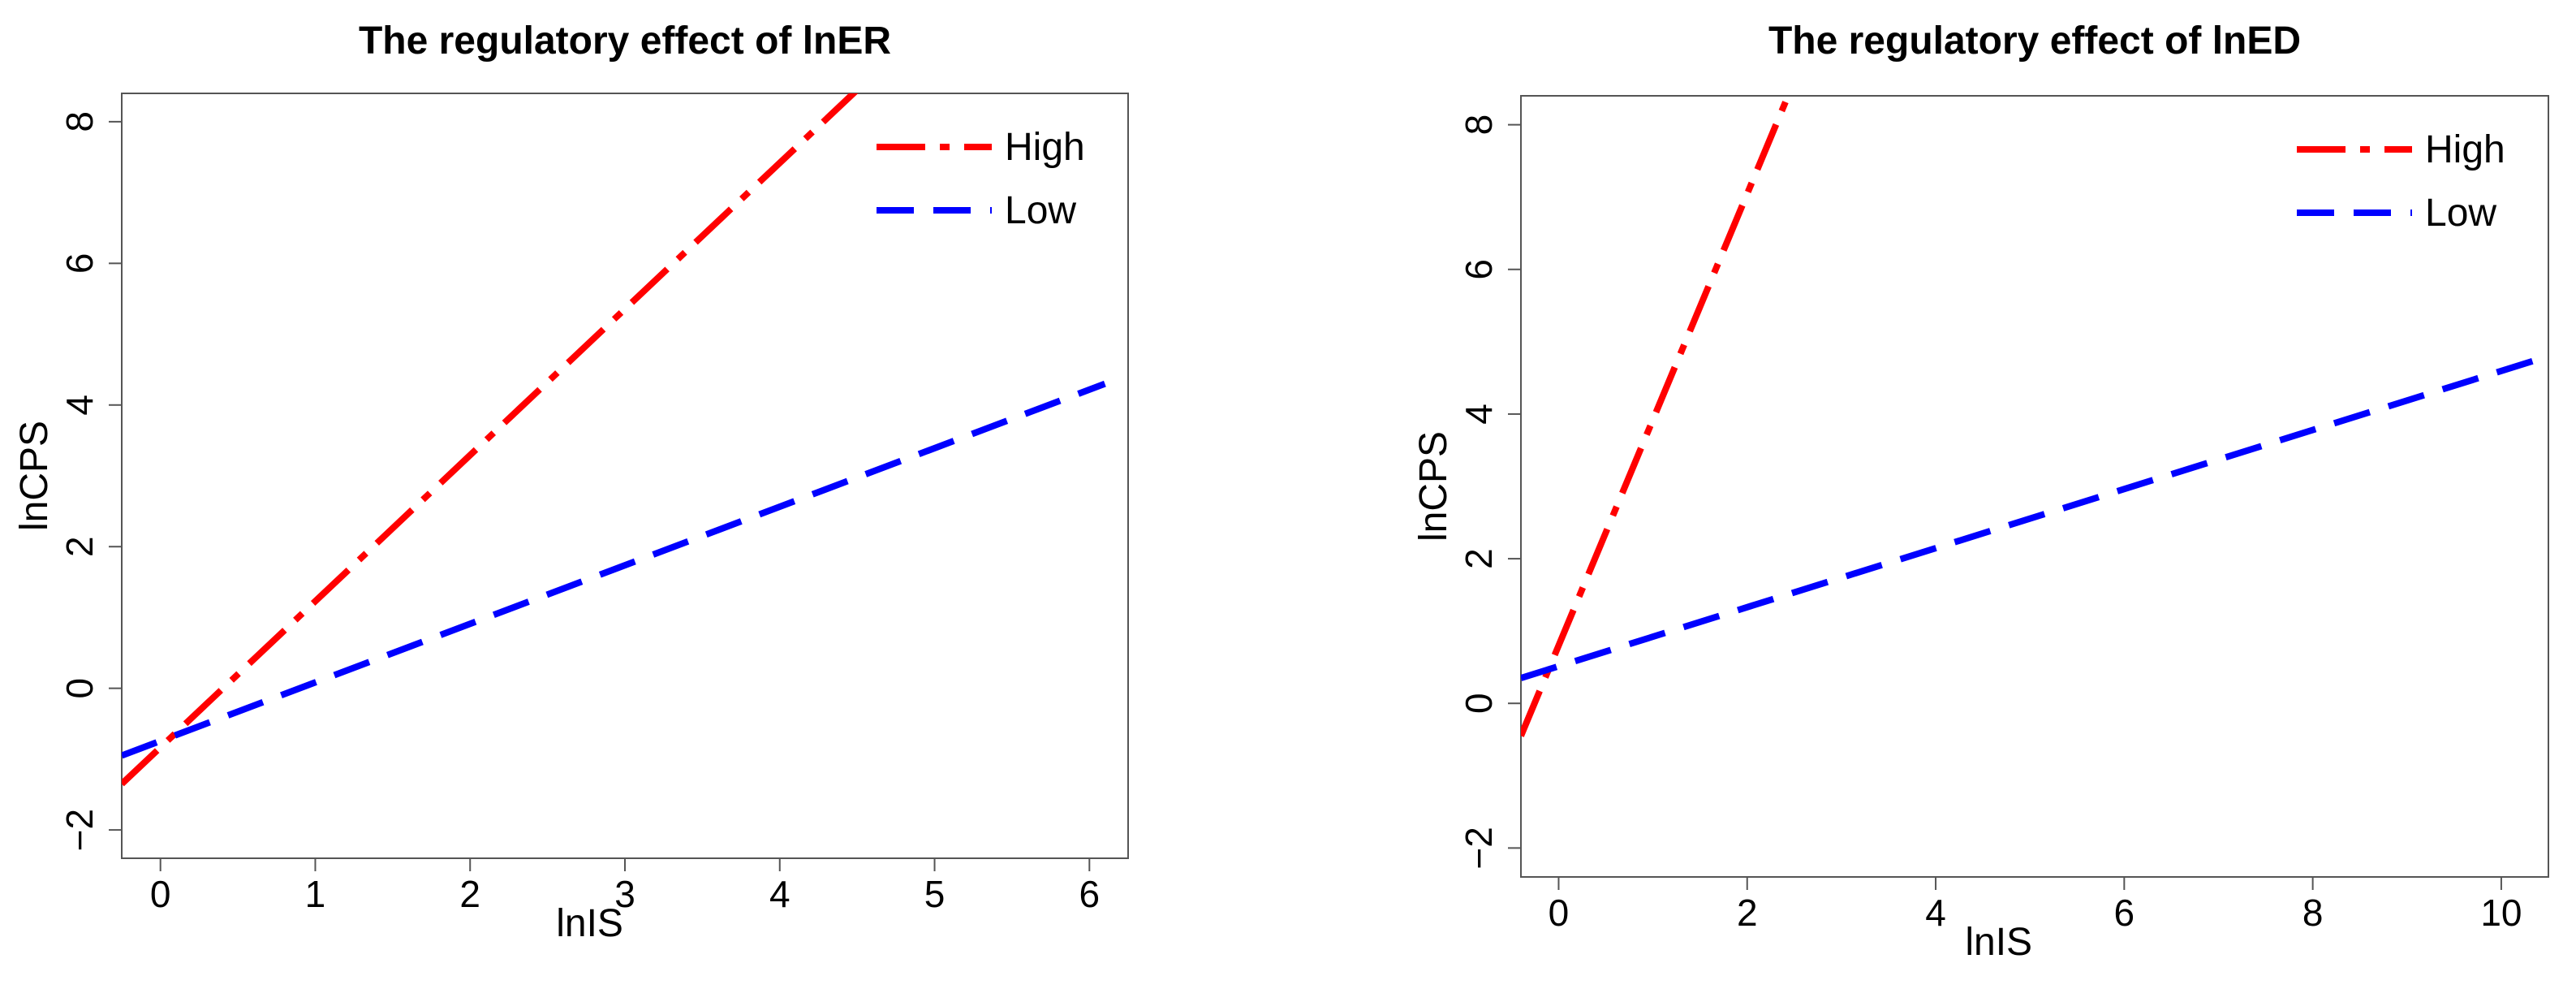 The height and width of the screenshot is (989, 2576). What do you see at coordinates (2035, 41) in the screenshot?
I see `chart-title: The regulatory effect of lnED` at bounding box center [2035, 41].